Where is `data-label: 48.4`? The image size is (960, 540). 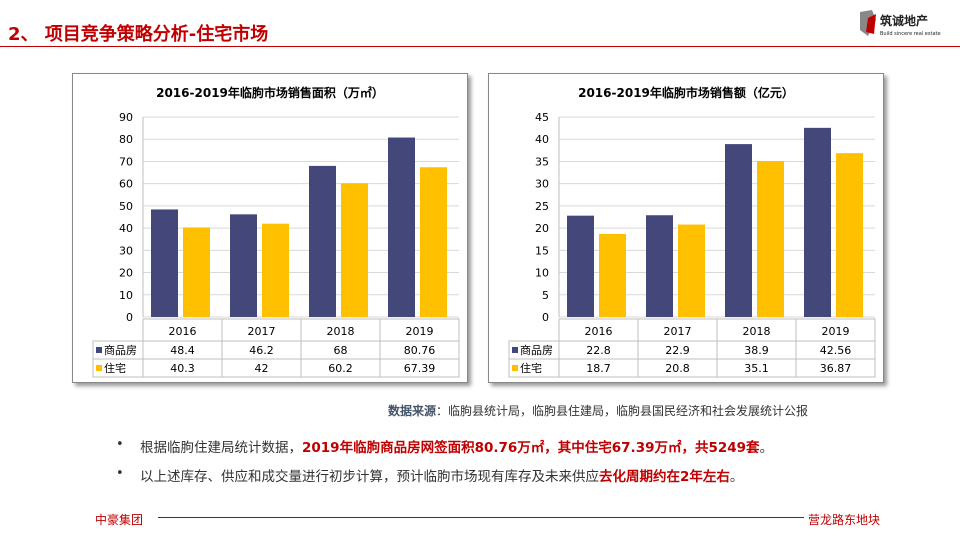 data-label: 48.4 is located at coordinates (182, 350).